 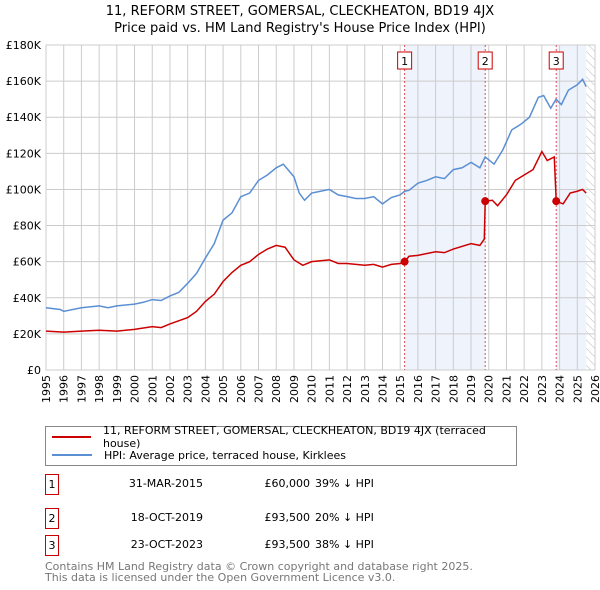 I want to click on x-tick-label: 2017, so click(x=436, y=389).